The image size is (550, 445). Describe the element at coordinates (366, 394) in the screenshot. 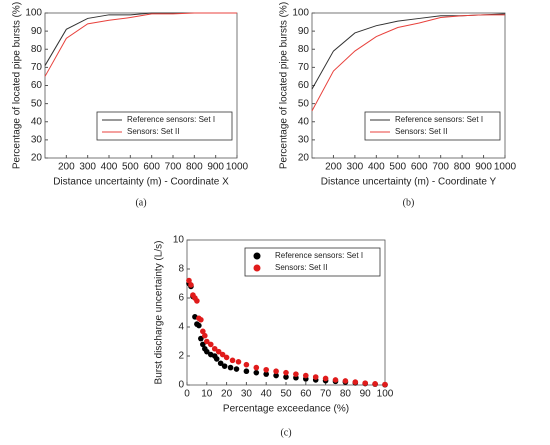

I see `x-tick-label: 90` at that location.